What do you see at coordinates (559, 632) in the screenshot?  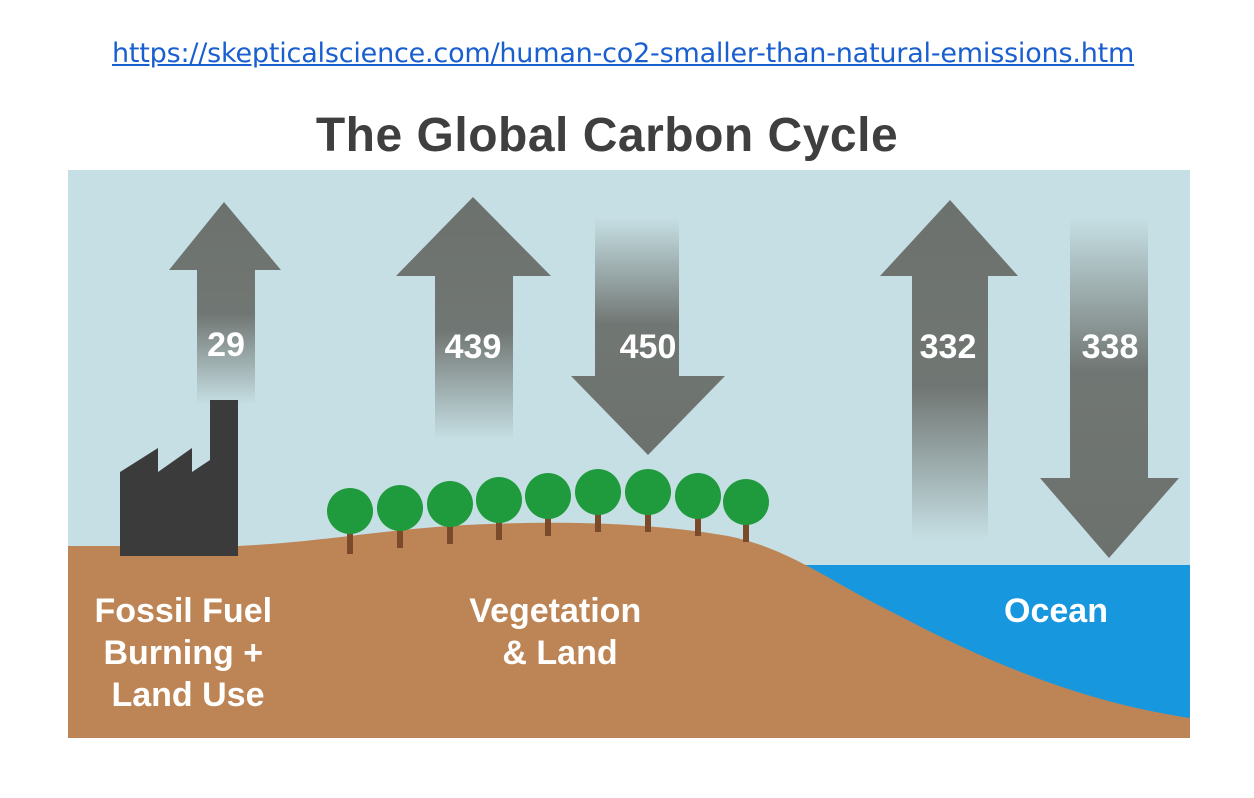 I see `region-label-vegetation: Vegetation & Land` at bounding box center [559, 632].